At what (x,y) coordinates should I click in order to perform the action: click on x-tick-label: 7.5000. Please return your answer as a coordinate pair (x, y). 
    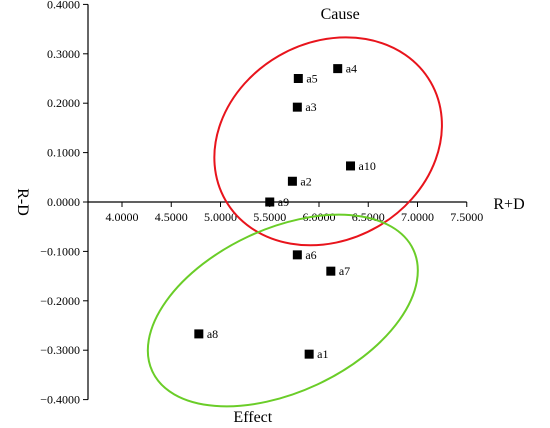
    Looking at the image, I should click on (466, 217).